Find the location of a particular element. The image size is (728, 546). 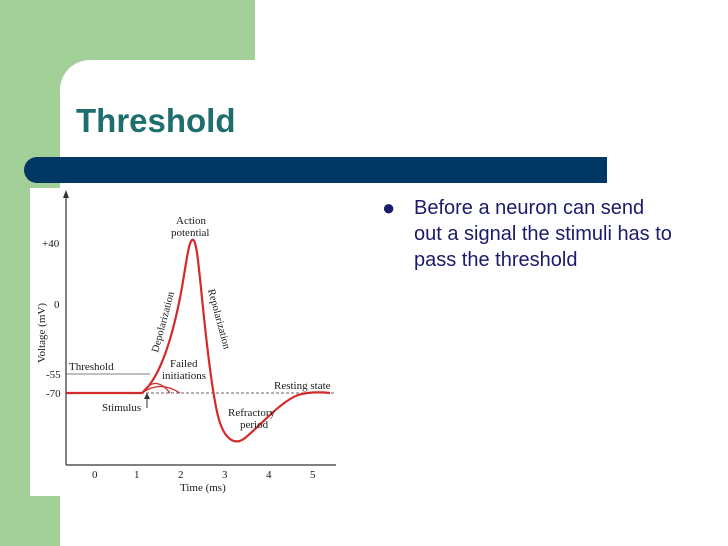

action-potential-label: potential is located at coordinates (190, 233).